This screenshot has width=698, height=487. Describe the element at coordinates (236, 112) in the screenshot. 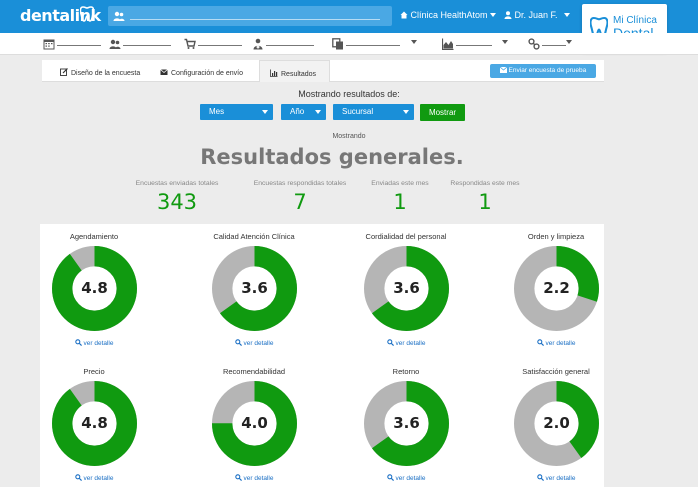

I see `month-select: Mes` at that location.